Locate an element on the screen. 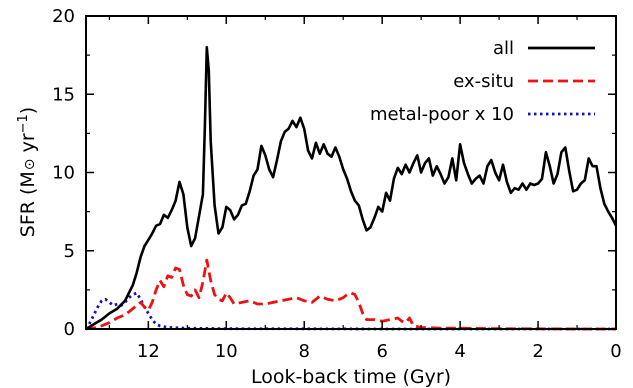  legend: all ex-situ metal-poor x 10 is located at coordinates (482, 81).